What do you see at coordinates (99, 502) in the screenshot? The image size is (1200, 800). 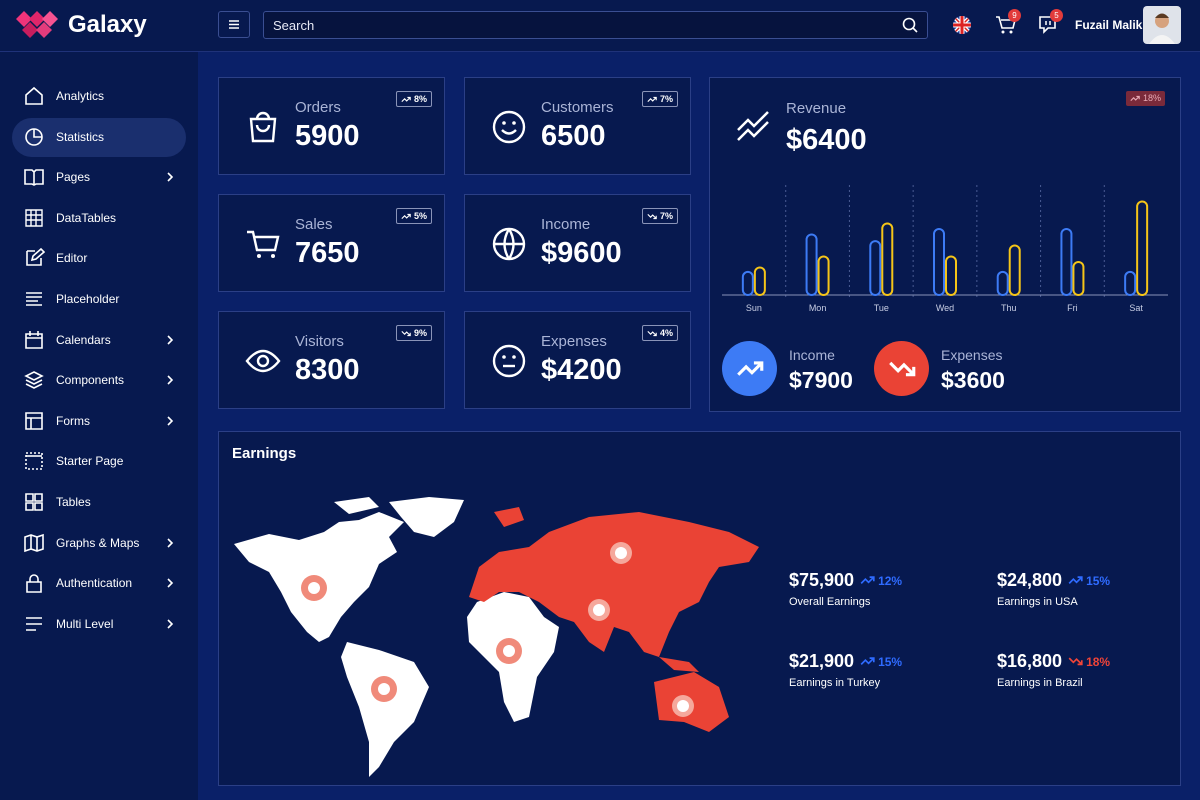 I see `sidebar-item: Tables` at bounding box center [99, 502].